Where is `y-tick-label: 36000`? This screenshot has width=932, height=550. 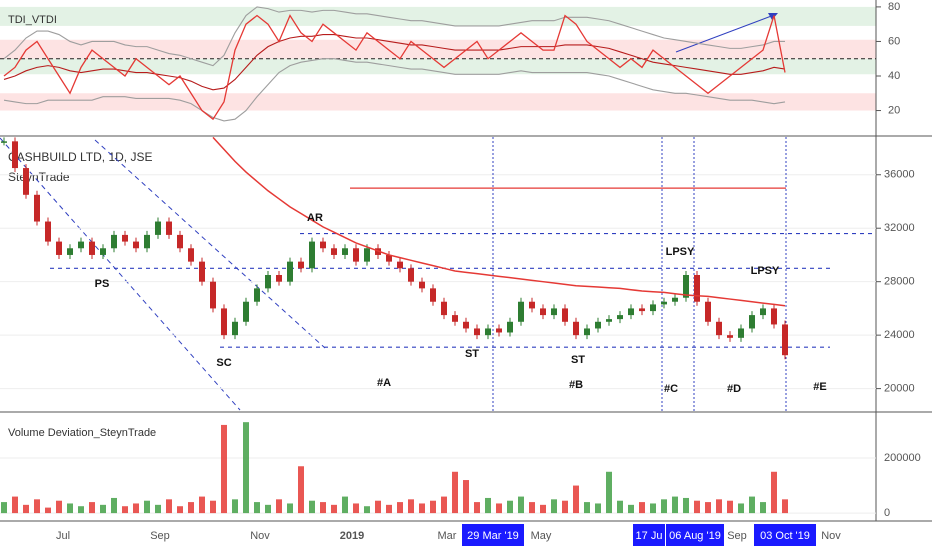
y-tick-label: 36000 is located at coordinates (899, 175).